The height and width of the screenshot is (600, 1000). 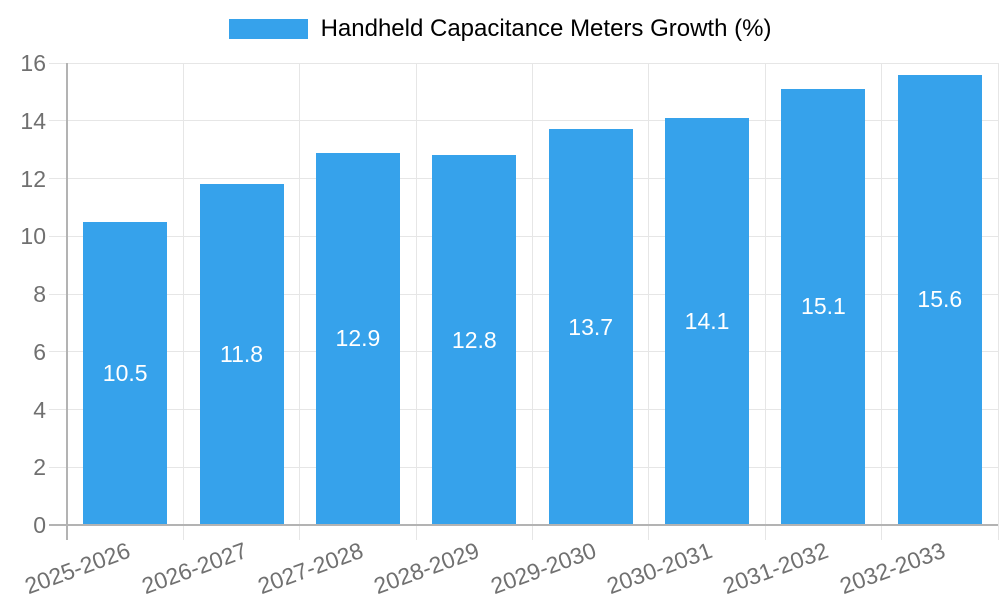 I want to click on legend: Handheld Capacitance Meters Growth (%), so click(x=500, y=28).